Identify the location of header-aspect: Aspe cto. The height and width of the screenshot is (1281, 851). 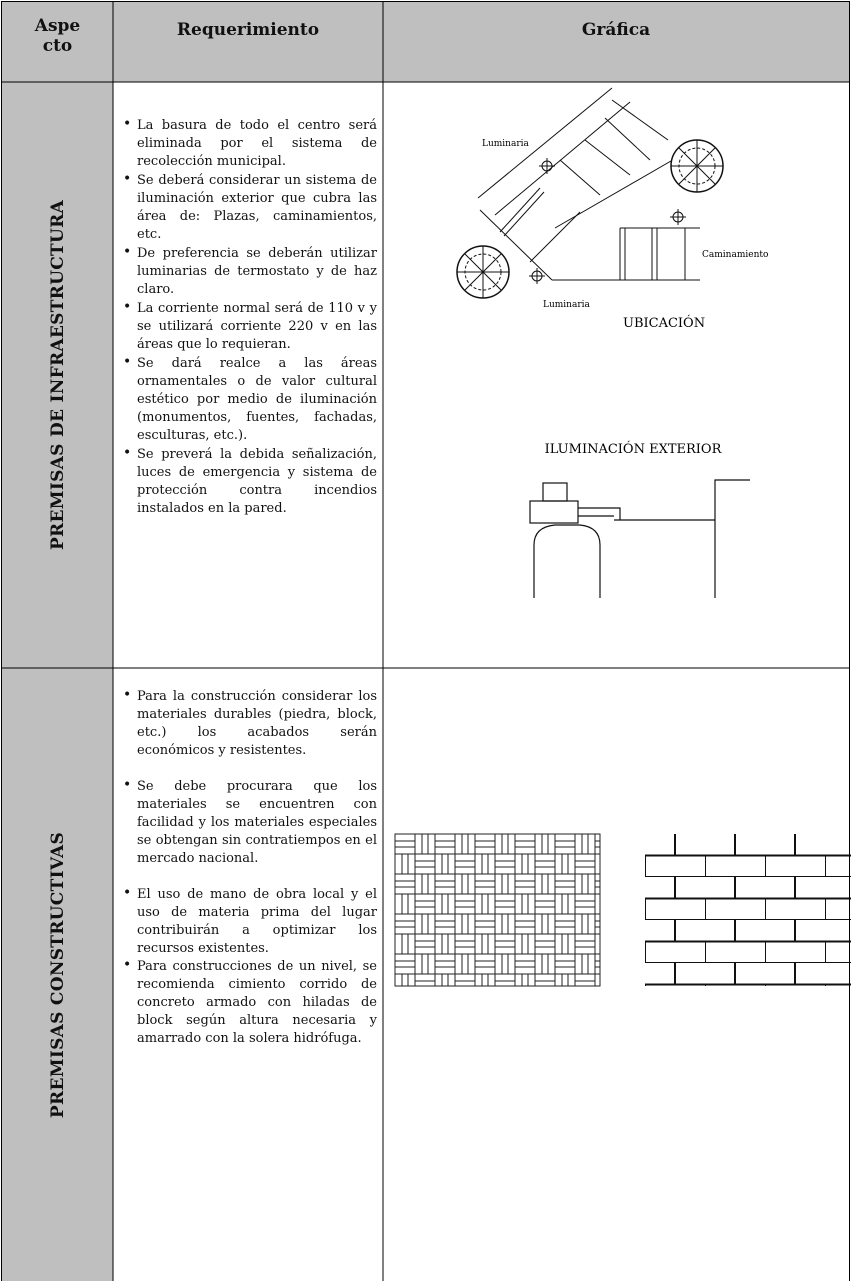
(57, 42).